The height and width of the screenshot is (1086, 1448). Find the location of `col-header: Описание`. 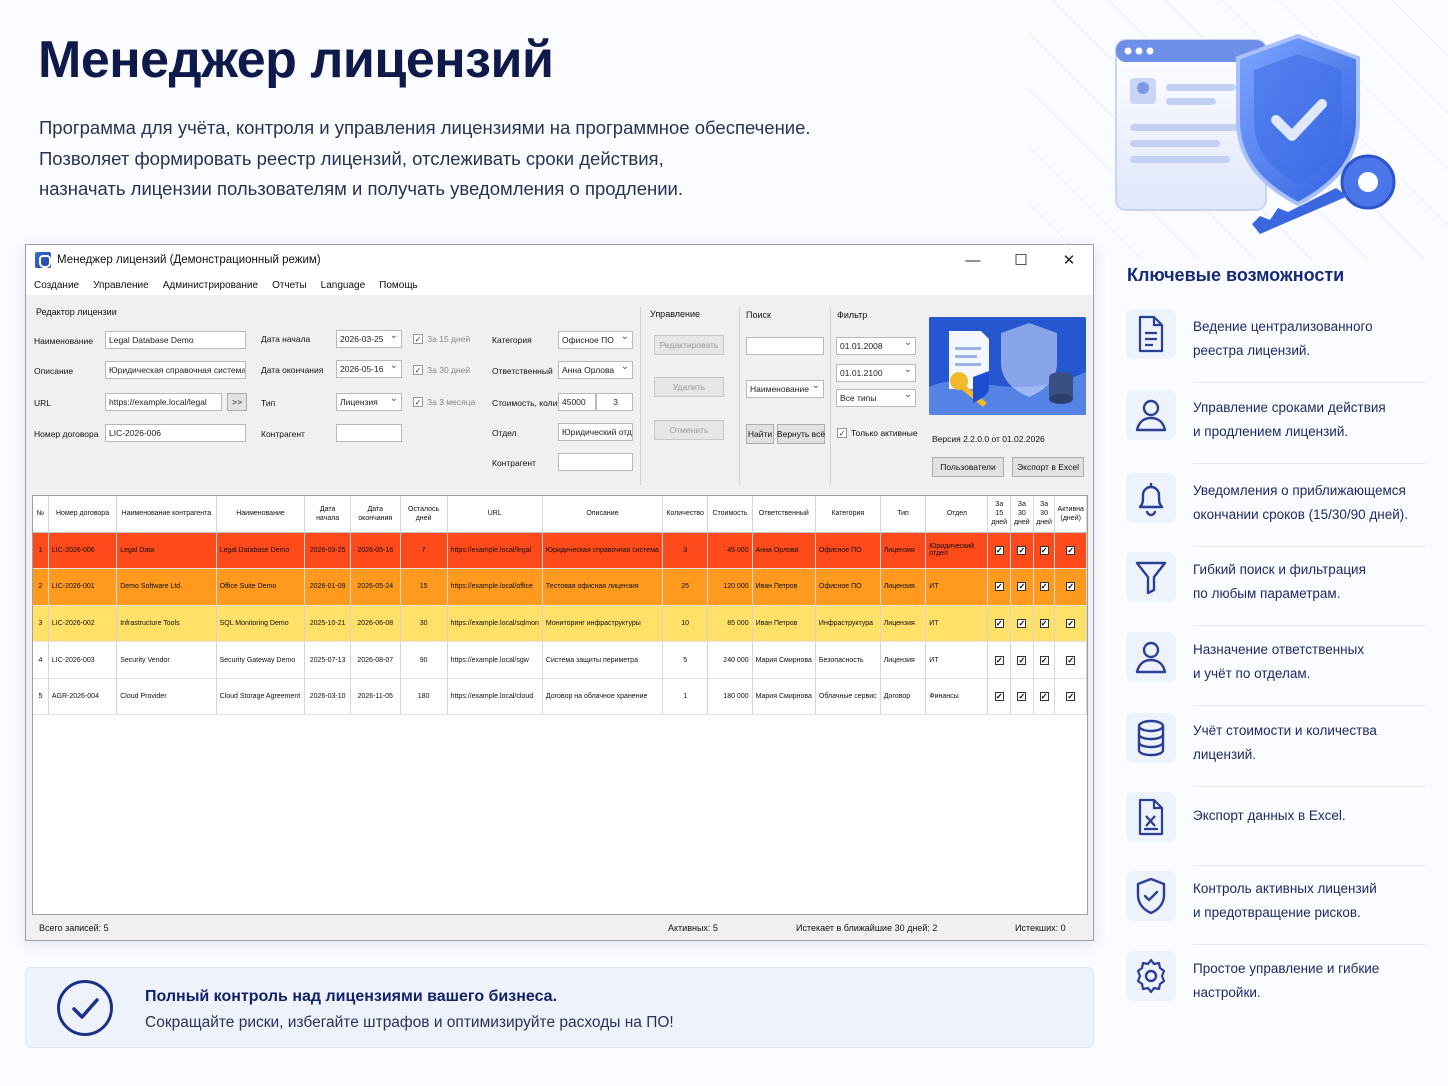

col-header: Описание is located at coordinates (602, 514).